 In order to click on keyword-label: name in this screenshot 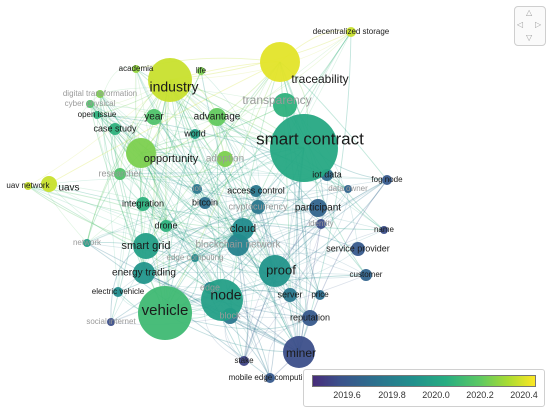, I will do `click(384, 229)`.